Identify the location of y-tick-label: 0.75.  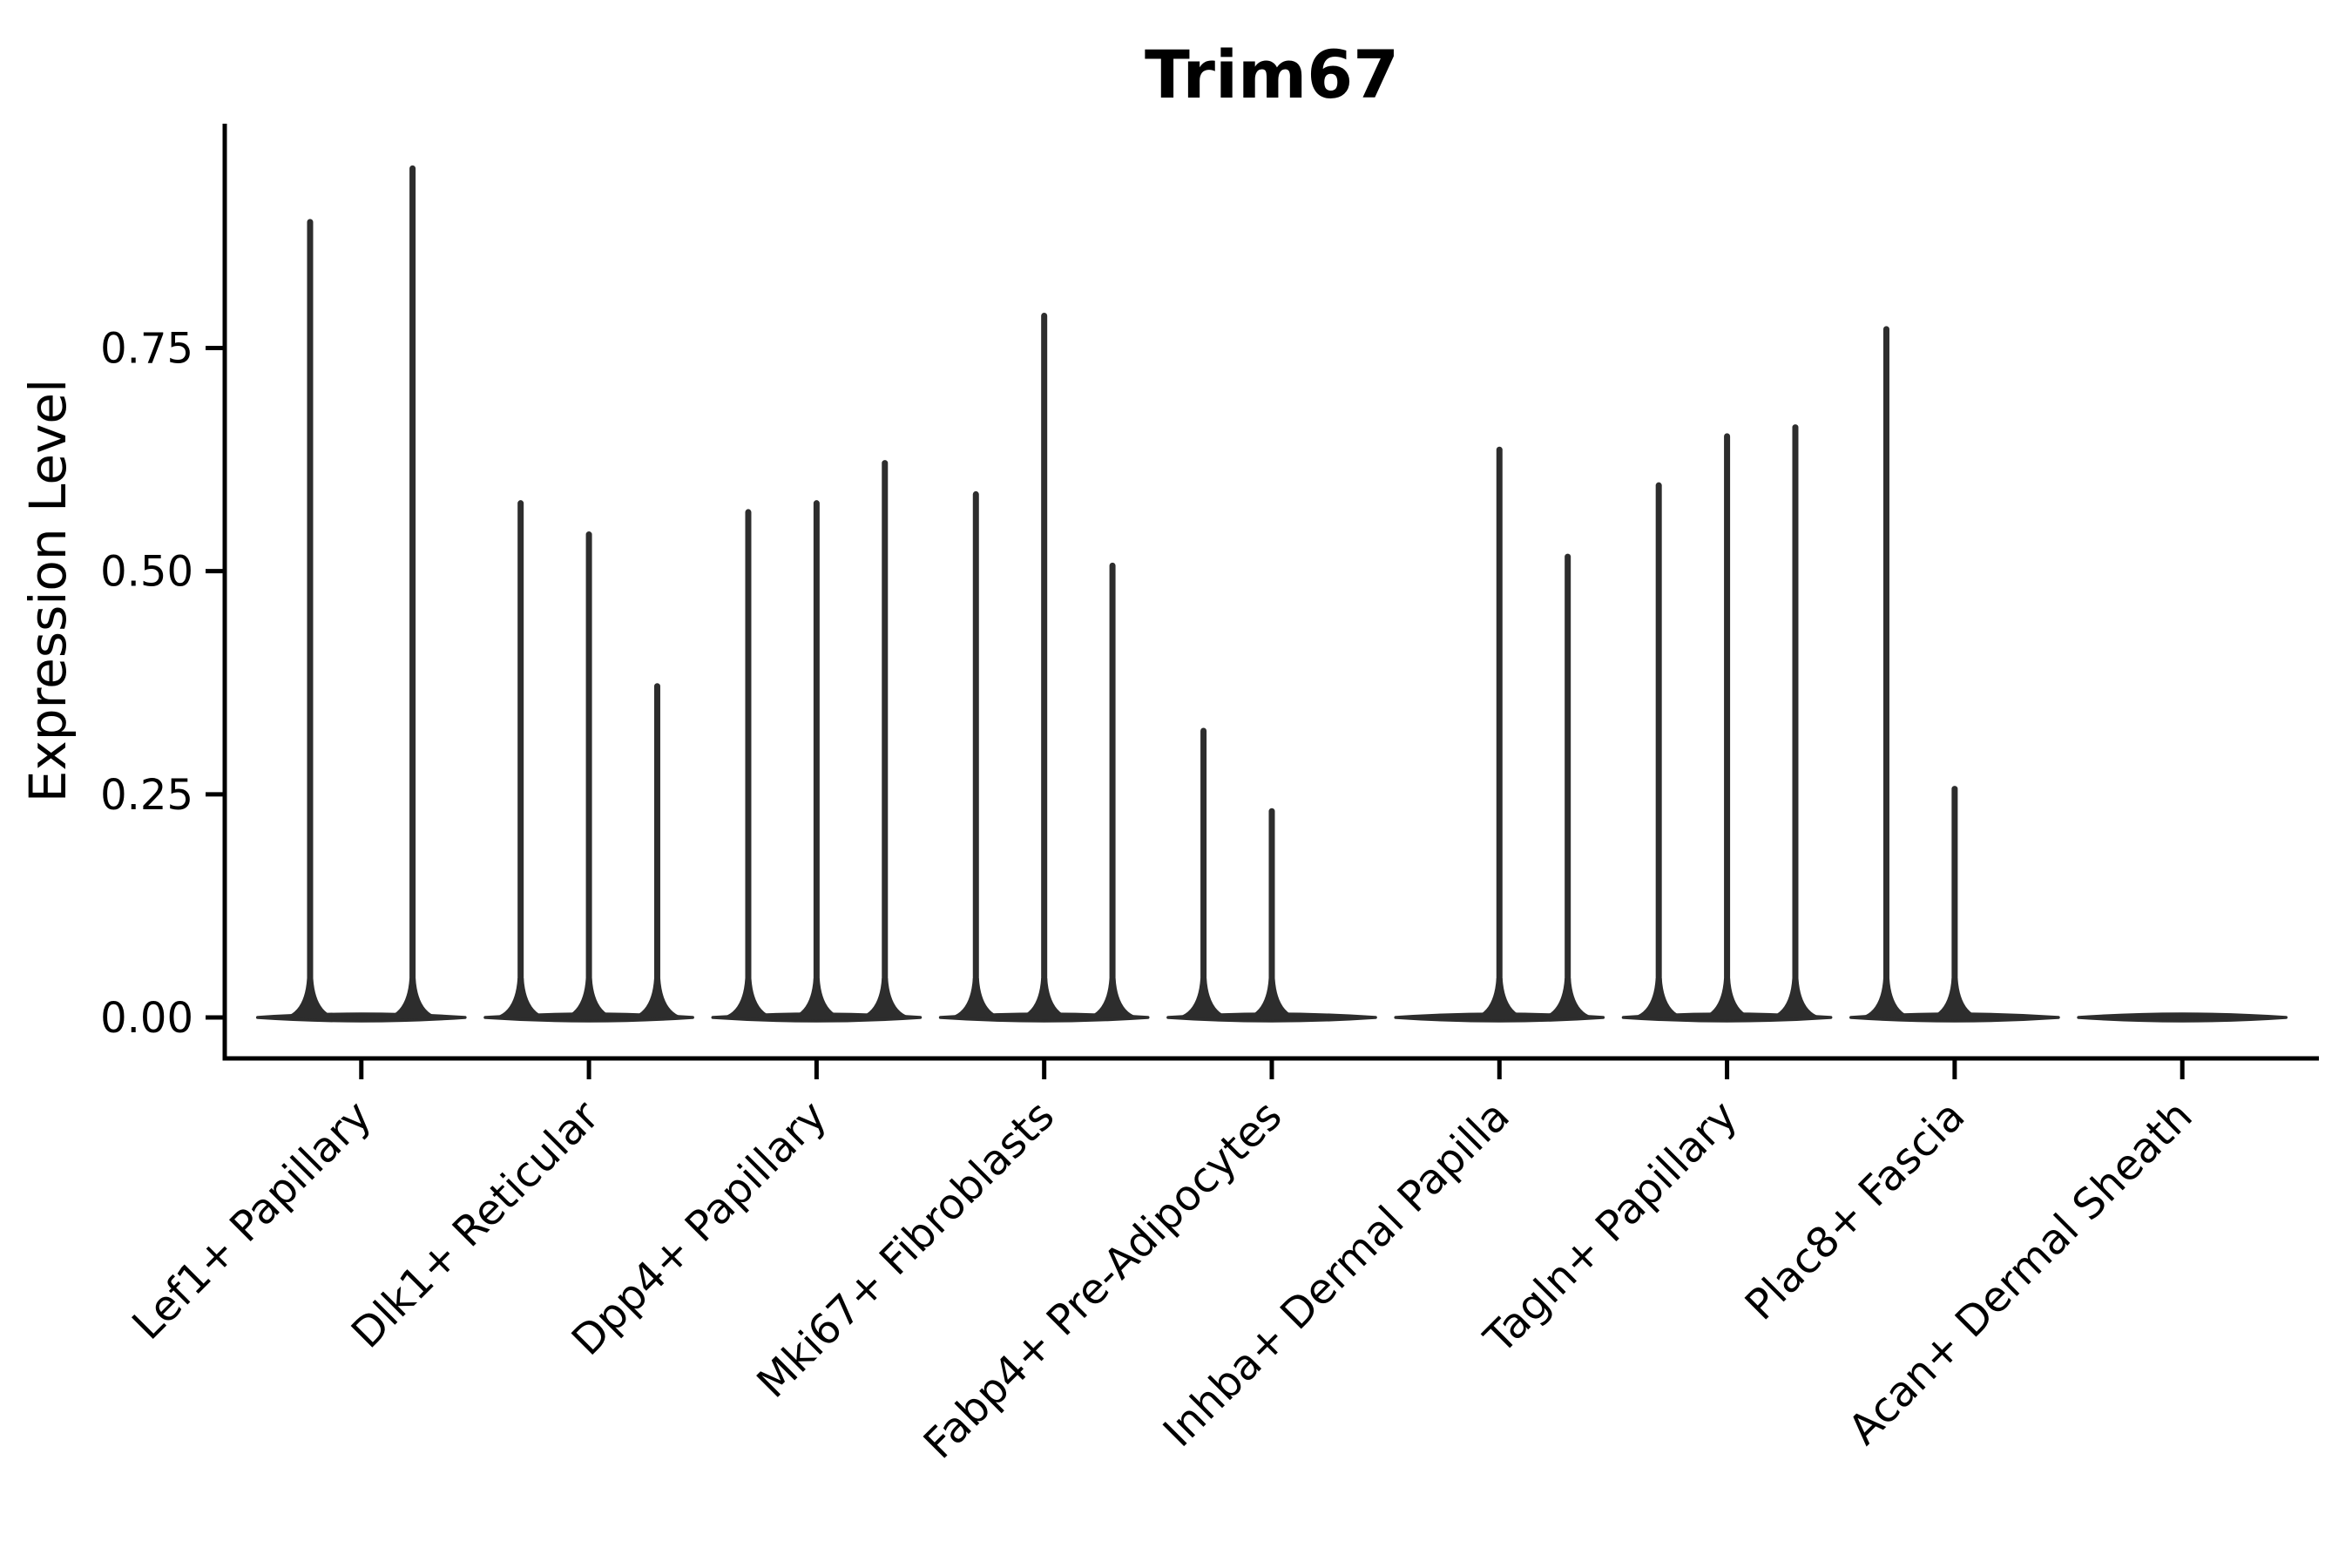
(146, 348).